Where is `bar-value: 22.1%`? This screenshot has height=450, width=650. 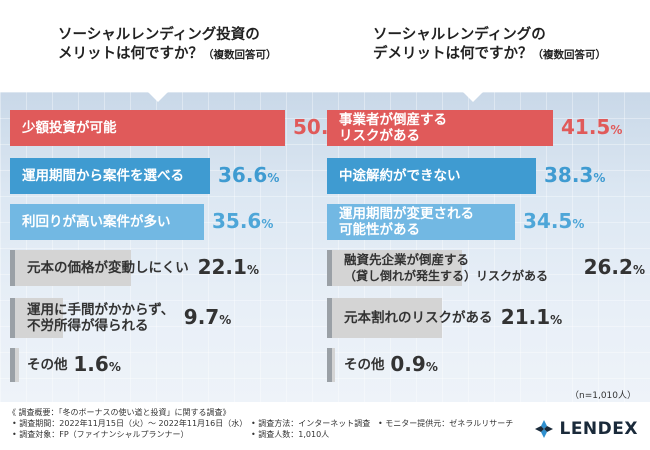 bar-value: 22.1% is located at coordinates (228, 267).